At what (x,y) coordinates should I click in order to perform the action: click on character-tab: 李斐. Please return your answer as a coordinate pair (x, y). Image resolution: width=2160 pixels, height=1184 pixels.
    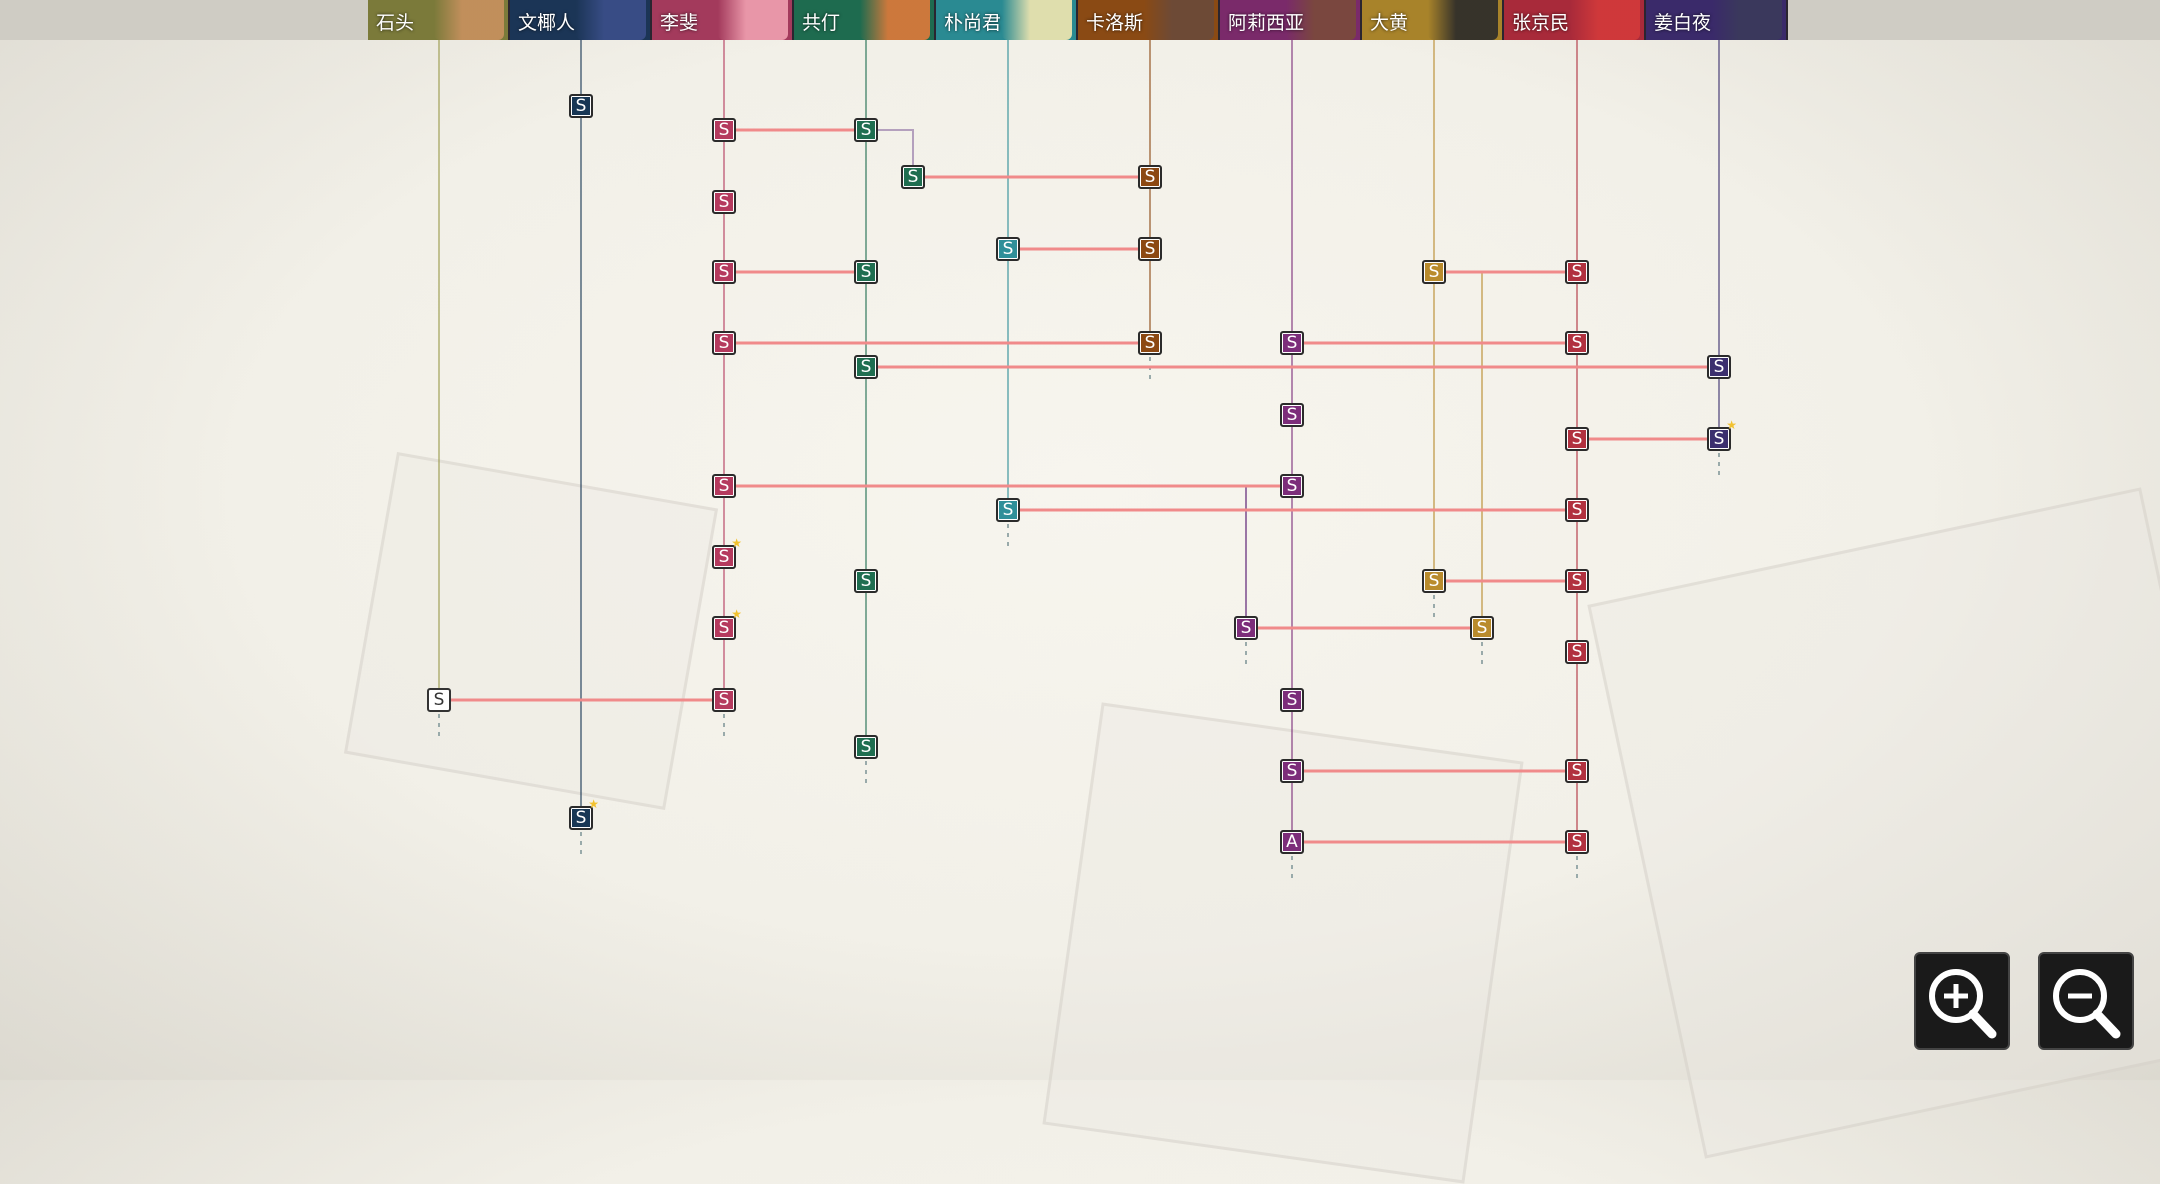
    Looking at the image, I should click on (723, 20).